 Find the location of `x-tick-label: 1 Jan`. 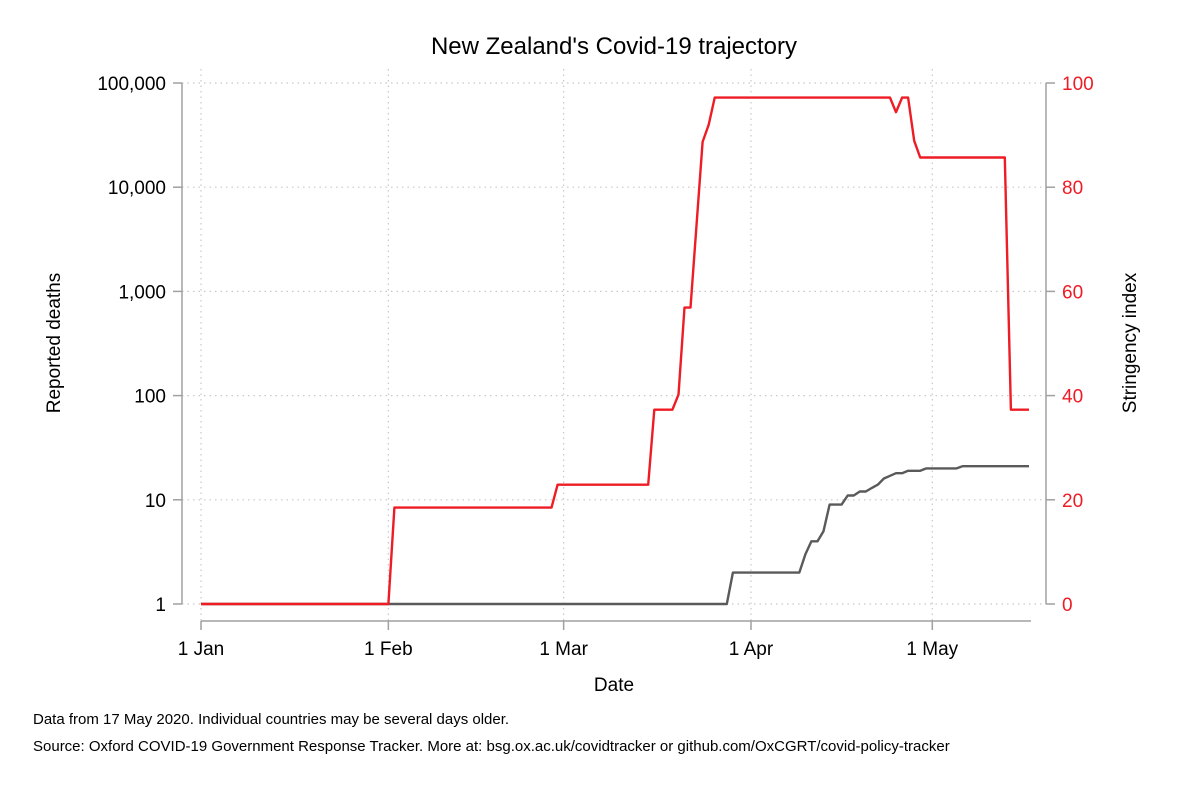

x-tick-label: 1 Jan is located at coordinates (201, 649).